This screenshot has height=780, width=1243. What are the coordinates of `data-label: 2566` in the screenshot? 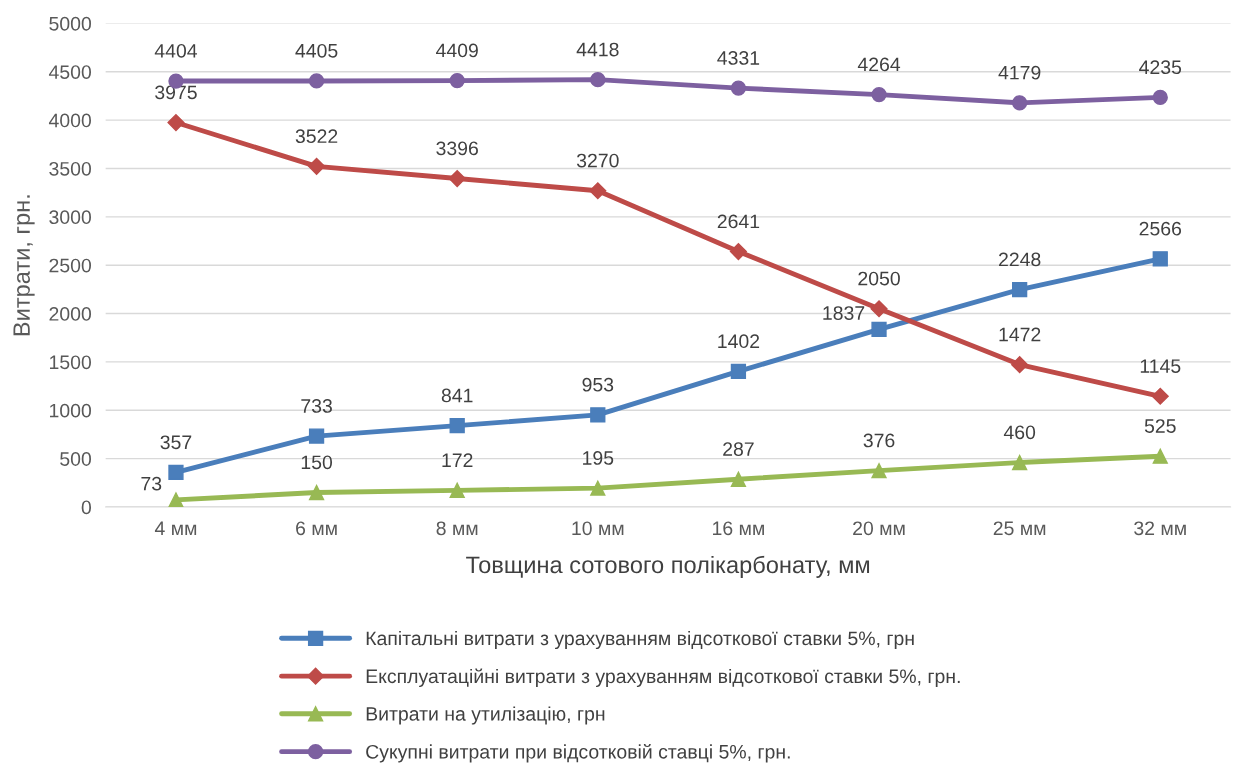 It's located at (1160, 228).